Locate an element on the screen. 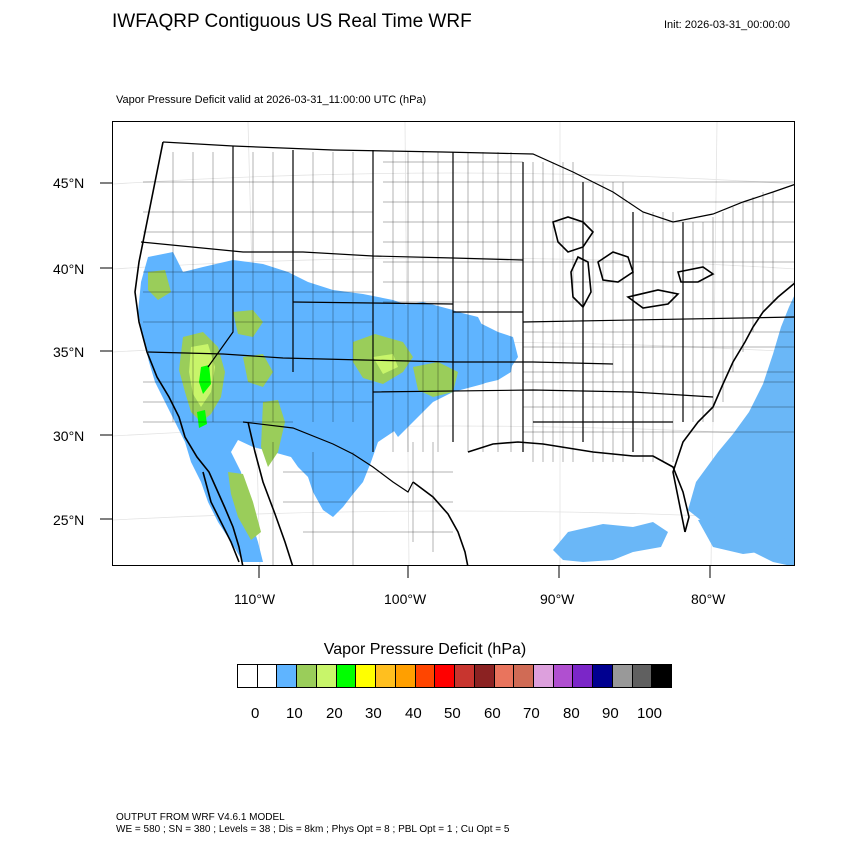  lat-label-30: 30°N is located at coordinates (69, 436).